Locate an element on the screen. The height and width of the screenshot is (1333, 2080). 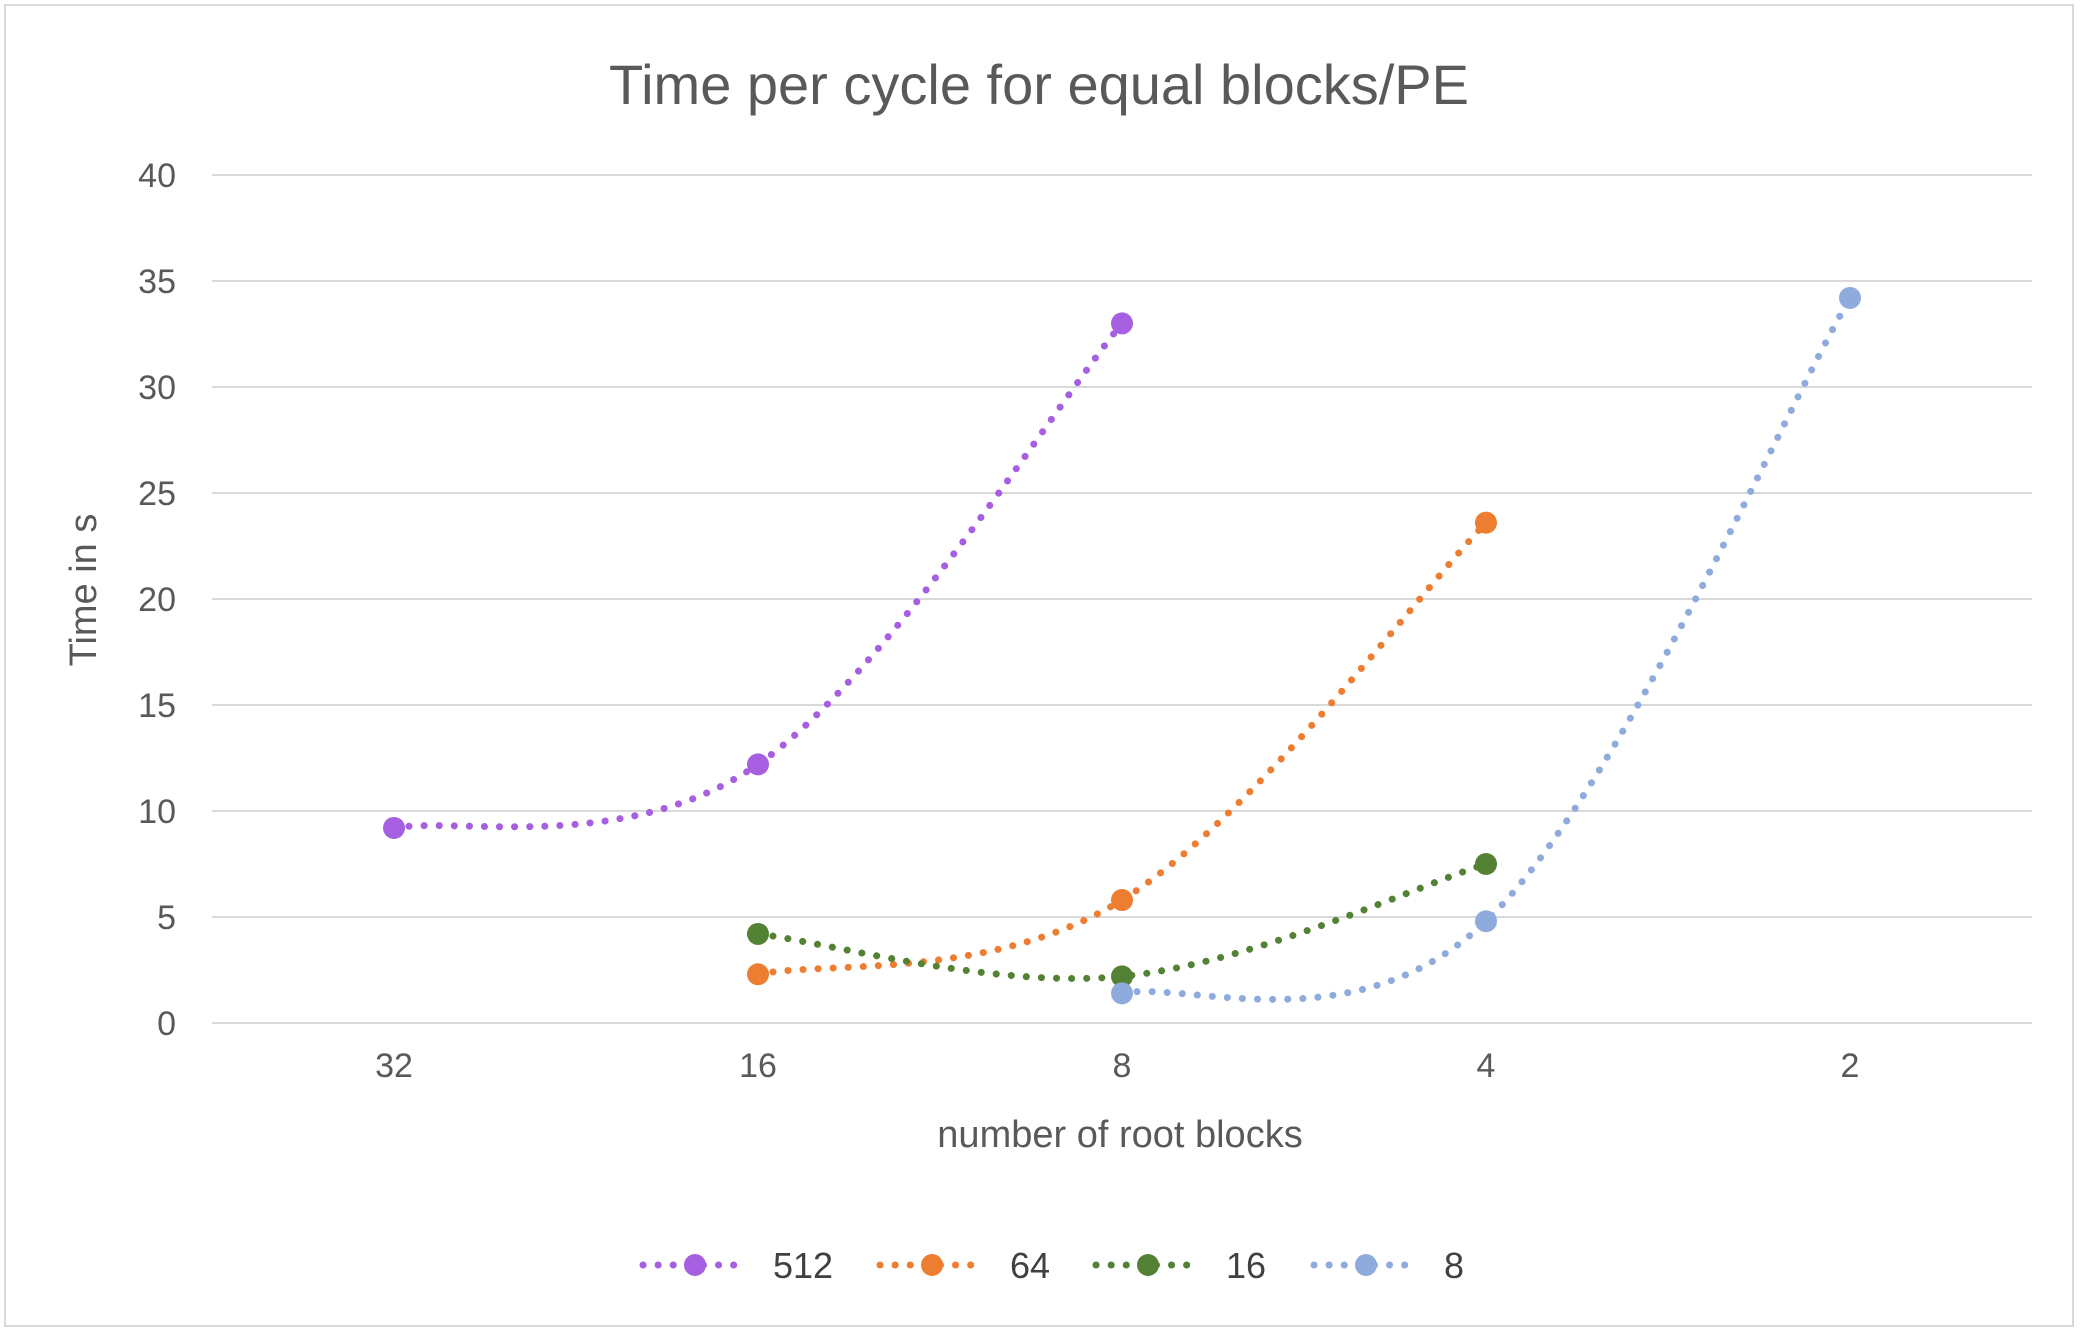
y-axis-ticks: 0 5 10 15 20 25 30 35 40 is located at coordinates (157, 600).